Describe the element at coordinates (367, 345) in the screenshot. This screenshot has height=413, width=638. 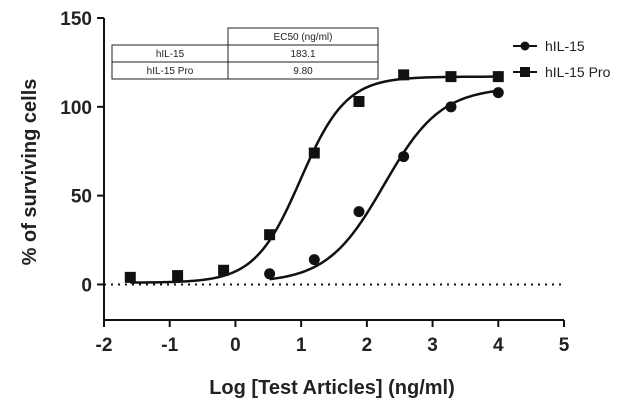
I see `x-tick-label: 2` at that location.